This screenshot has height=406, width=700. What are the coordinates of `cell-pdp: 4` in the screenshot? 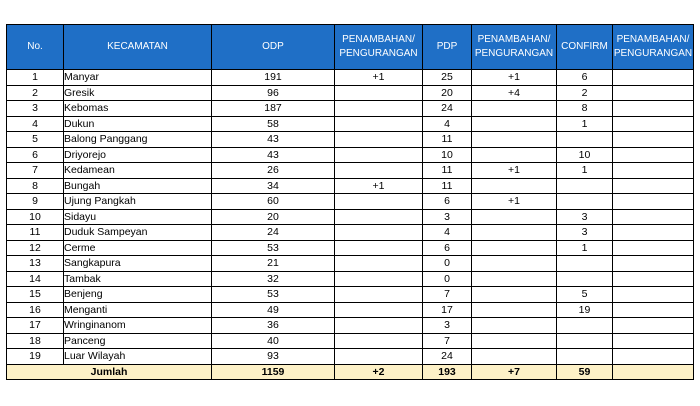 It's located at (447, 123).